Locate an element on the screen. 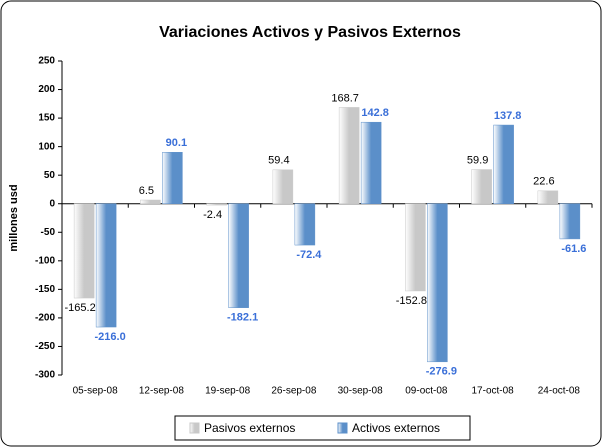 This screenshot has width=603, height=448. y-tick-label: 0 is located at coordinates (52, 203).